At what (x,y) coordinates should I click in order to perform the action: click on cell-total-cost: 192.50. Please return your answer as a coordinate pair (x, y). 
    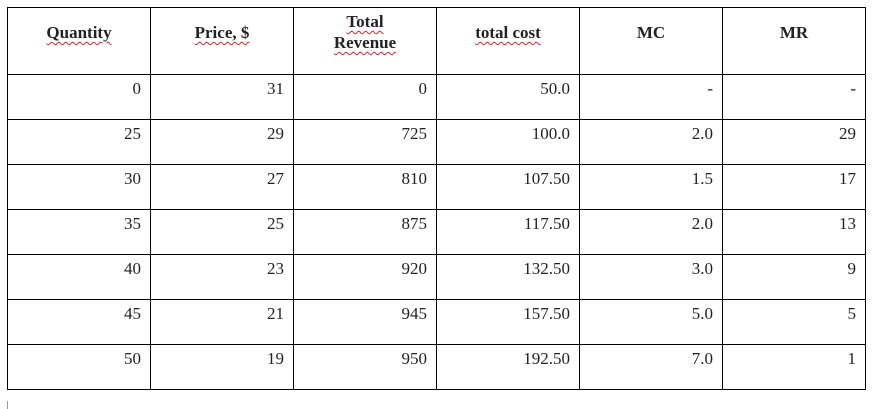
    Looking at the image, I should click on (508, 367).